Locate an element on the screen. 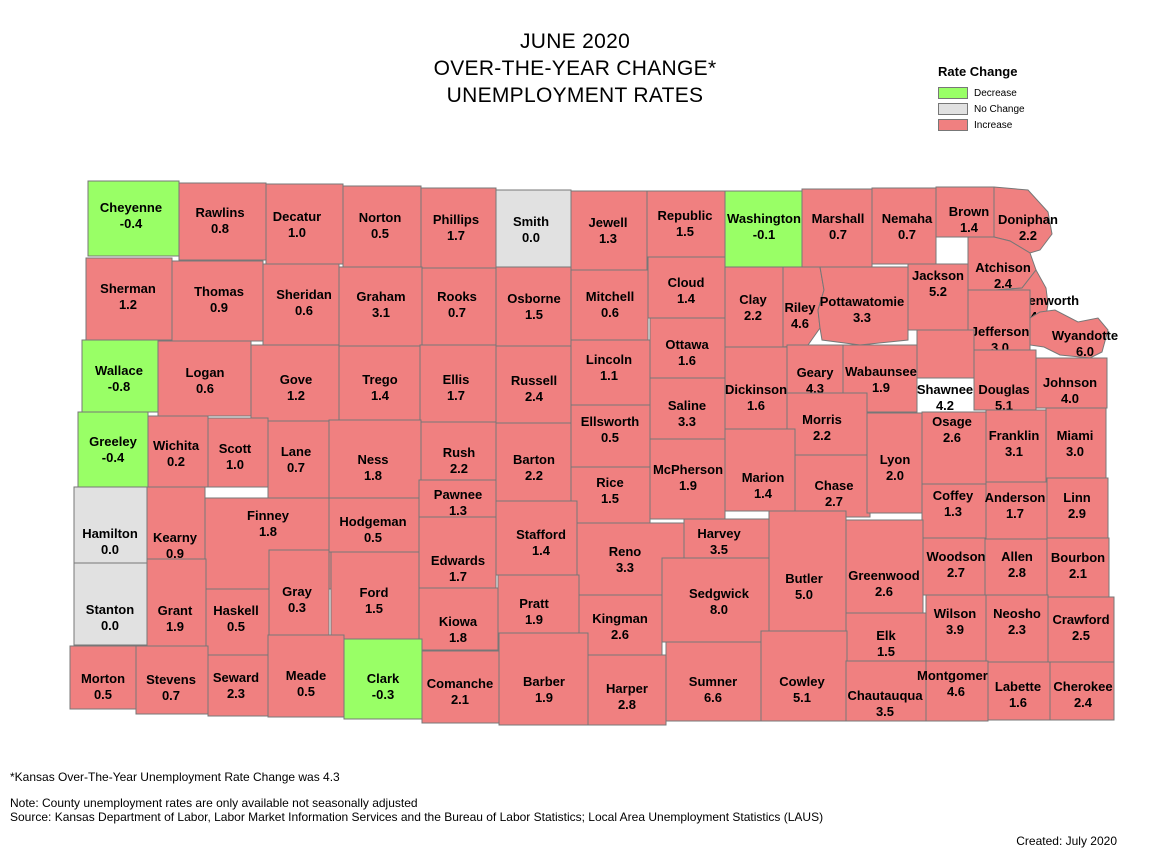  county-value-morris: 2.2 is located at coordinates (822, 435).